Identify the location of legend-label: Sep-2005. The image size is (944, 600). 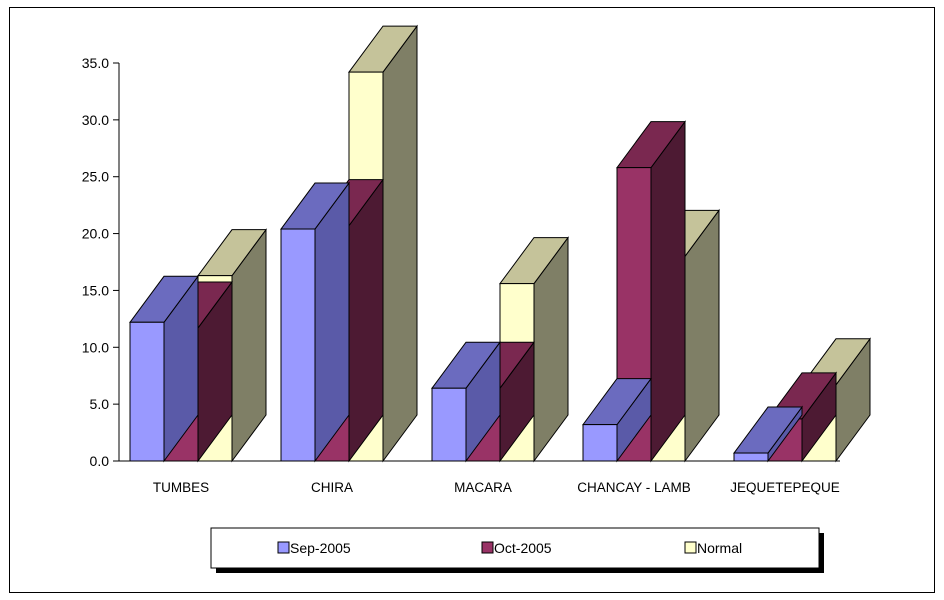
(320, 548).